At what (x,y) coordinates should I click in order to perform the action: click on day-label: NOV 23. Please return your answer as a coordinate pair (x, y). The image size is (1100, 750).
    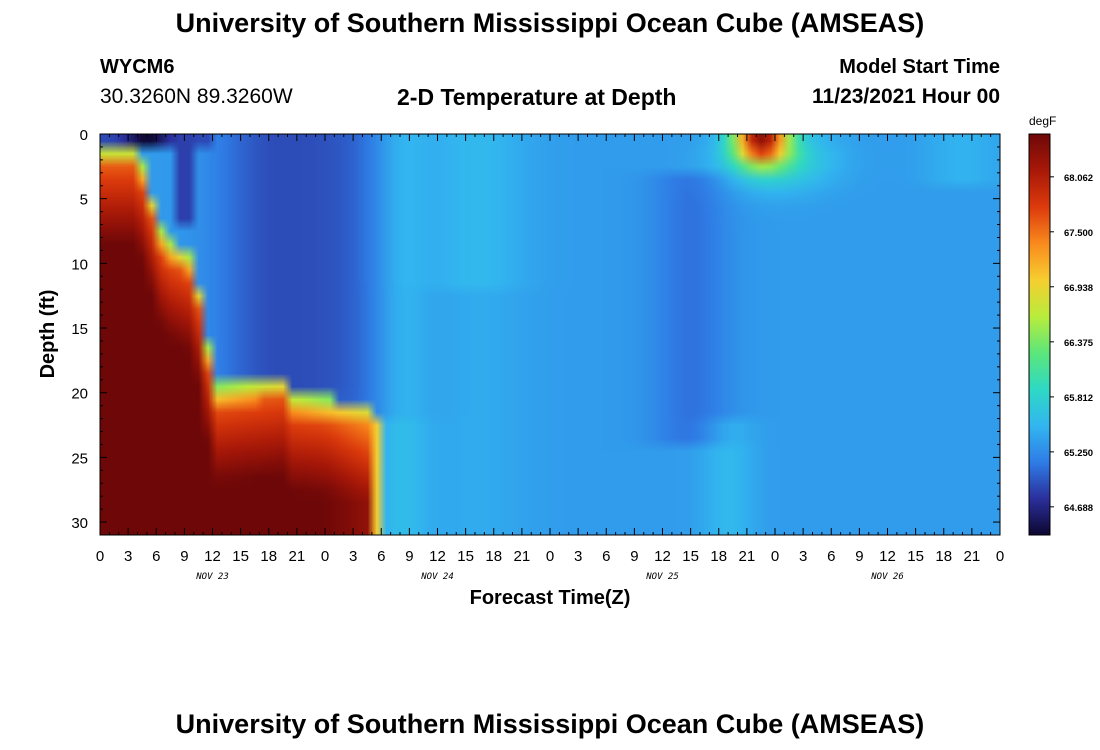
    Looking at the image, I should click on (212, 577).